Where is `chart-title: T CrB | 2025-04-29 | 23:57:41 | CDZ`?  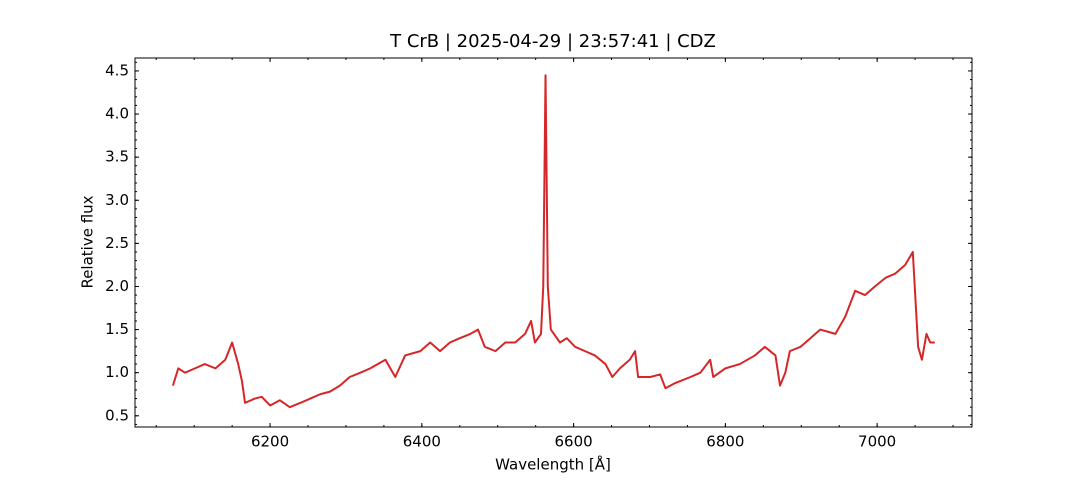 chart-title: T CrB | 2025-04-29 | 23:57:41 | CDZ is located at coordinates (552, 41).